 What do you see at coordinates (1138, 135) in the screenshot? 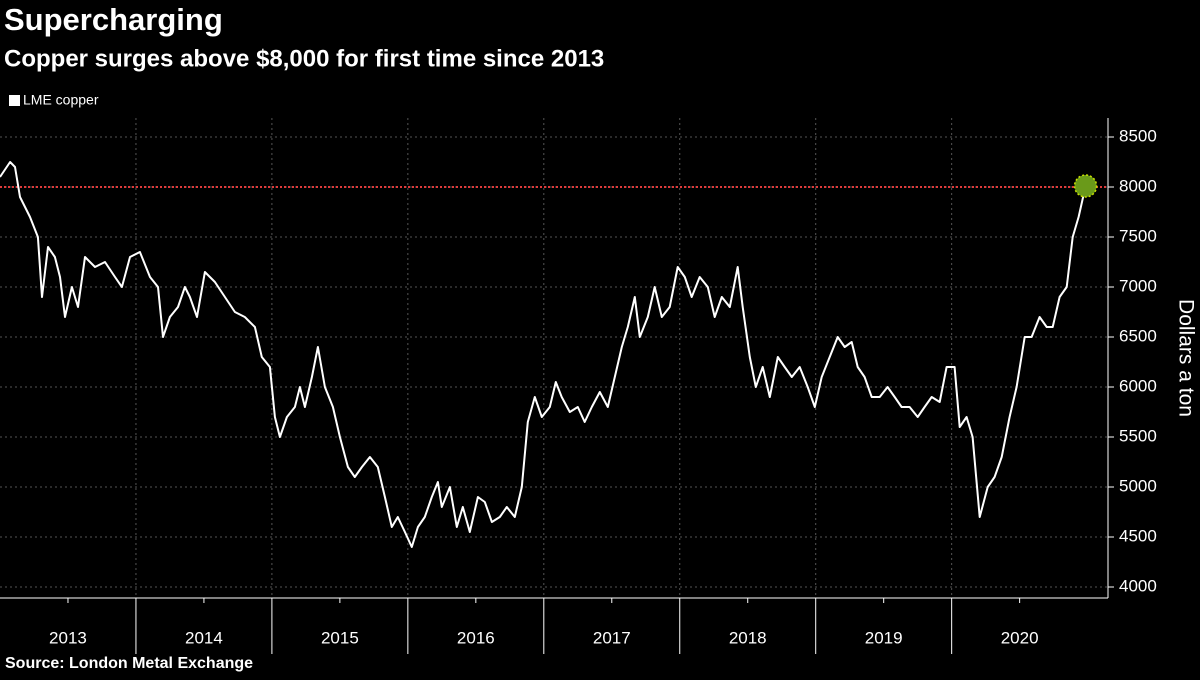
I see `y-tick-label: 8500` at bounding box center [1138, 135].